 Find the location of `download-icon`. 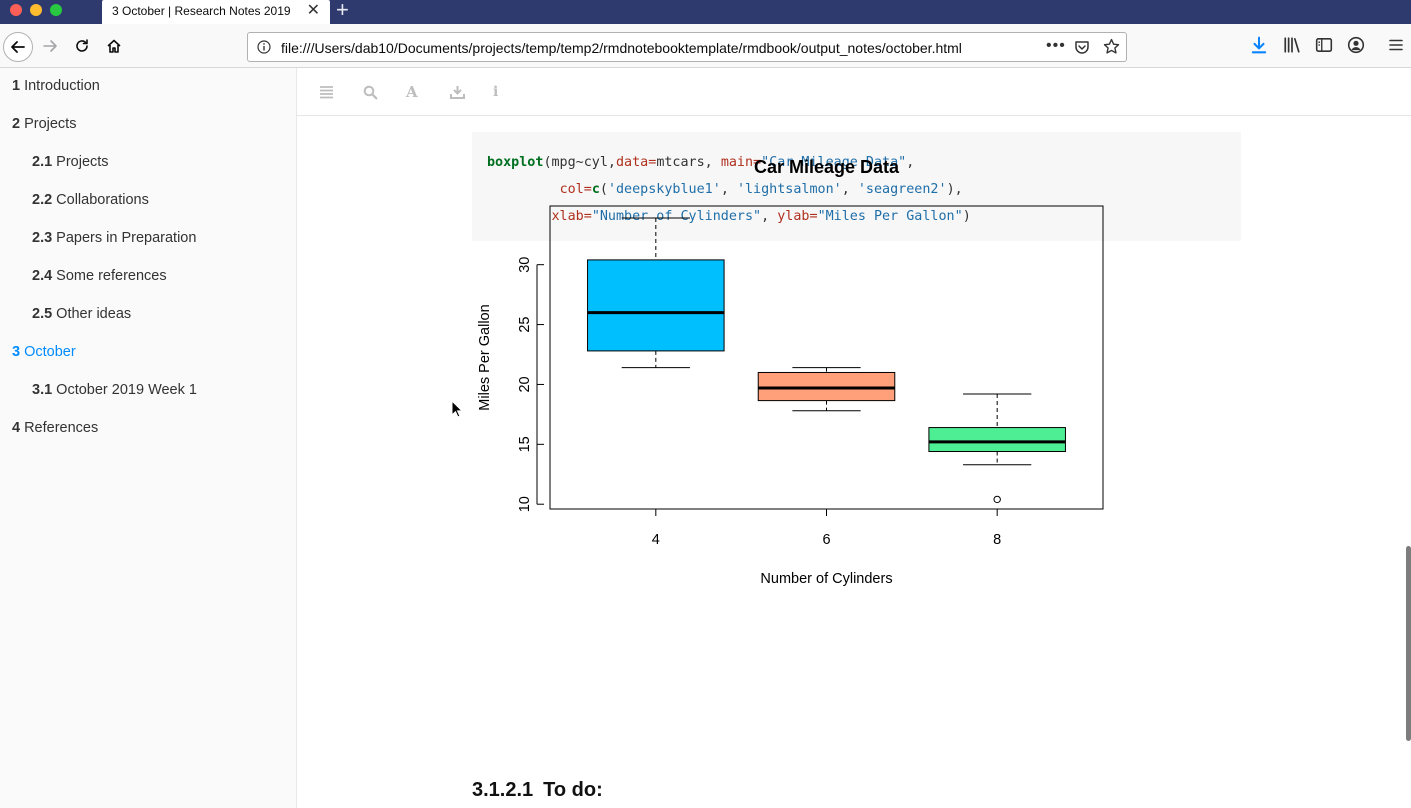

download-icon is located at coordinates (457, 94).